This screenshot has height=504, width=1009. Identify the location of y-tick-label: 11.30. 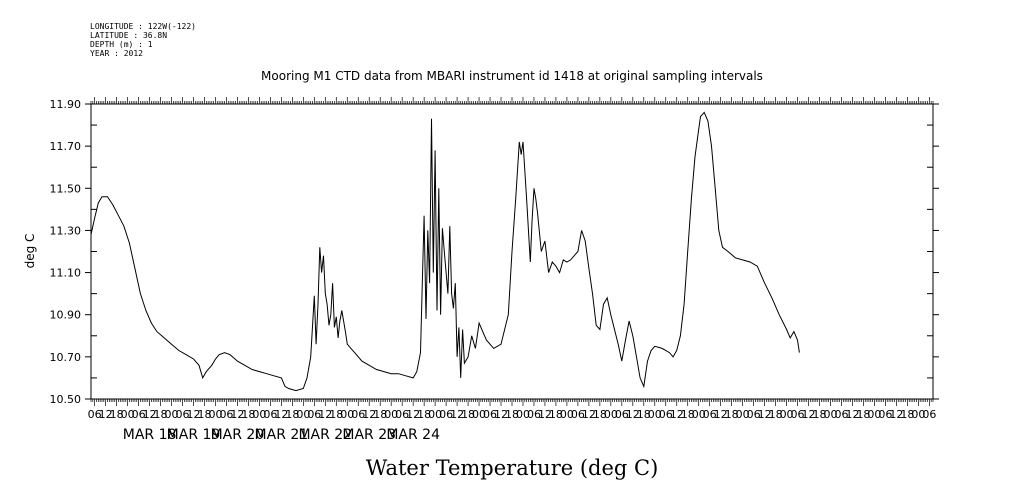
(66, 230).